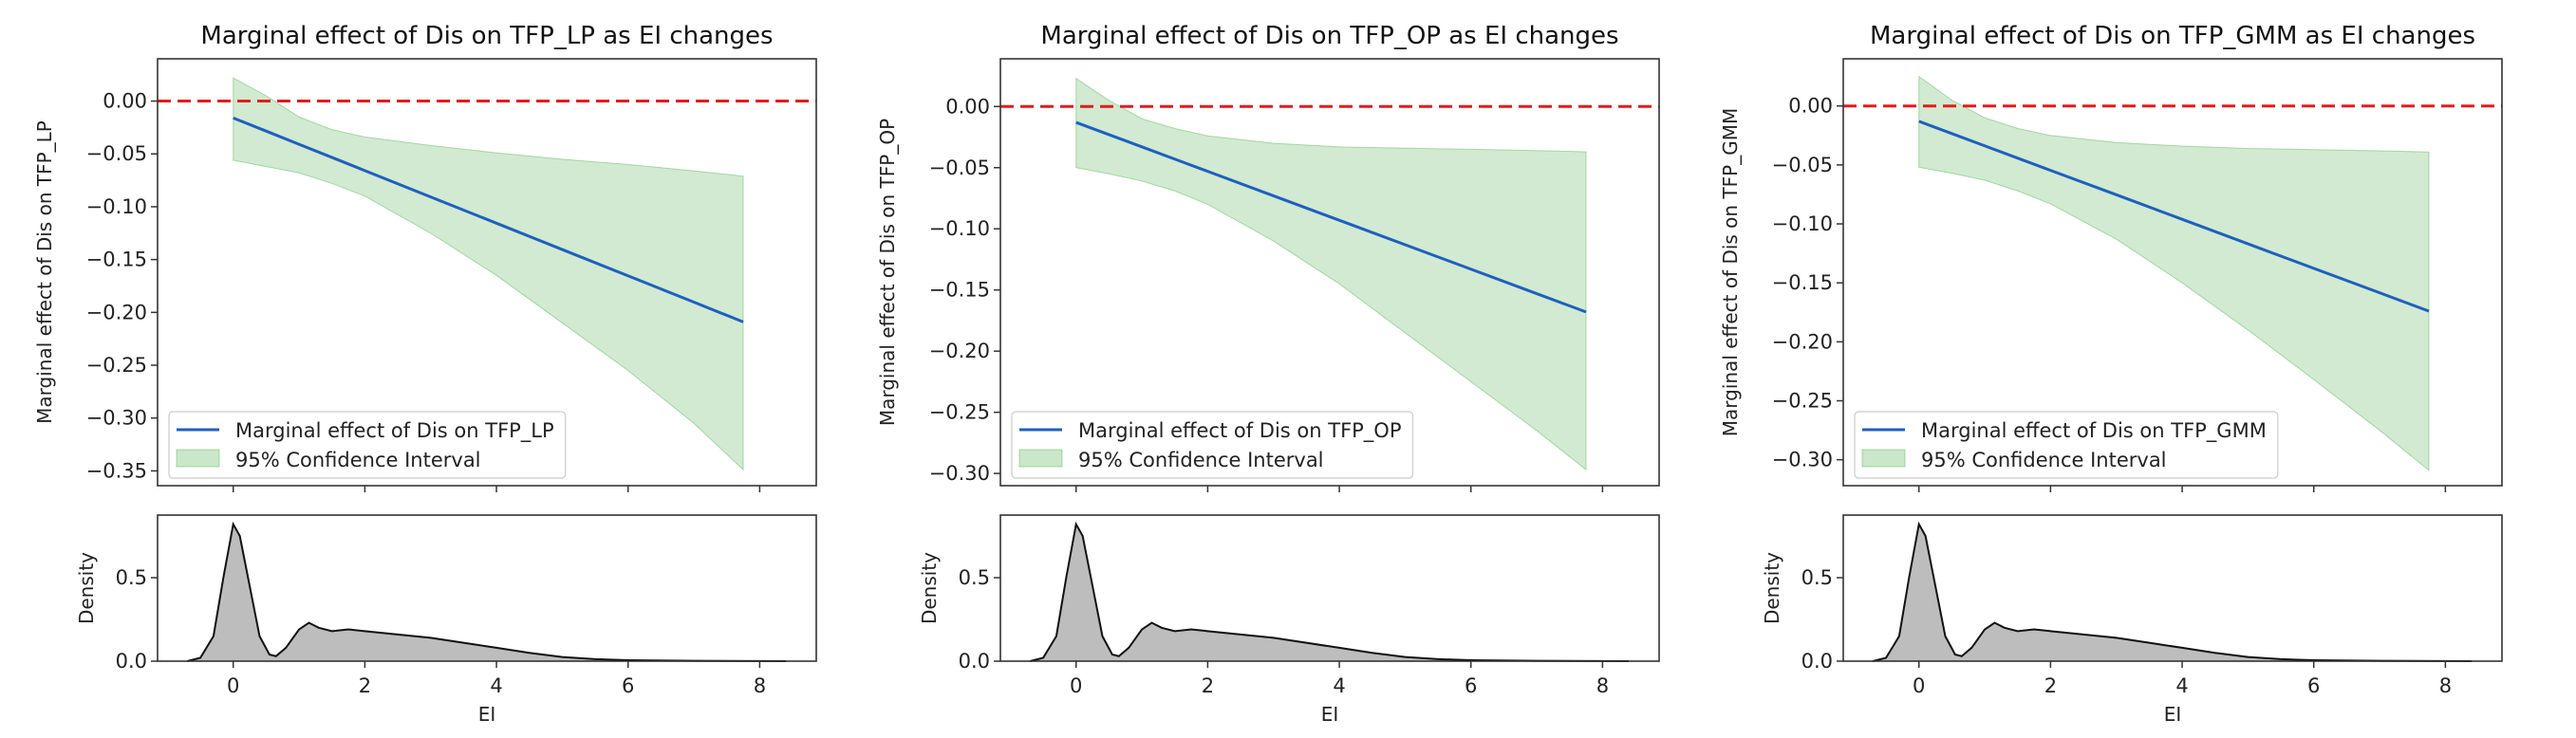  I want to click on legend-label: Marginal effect of Dis on TFP_GMM, so click(2094, 431).